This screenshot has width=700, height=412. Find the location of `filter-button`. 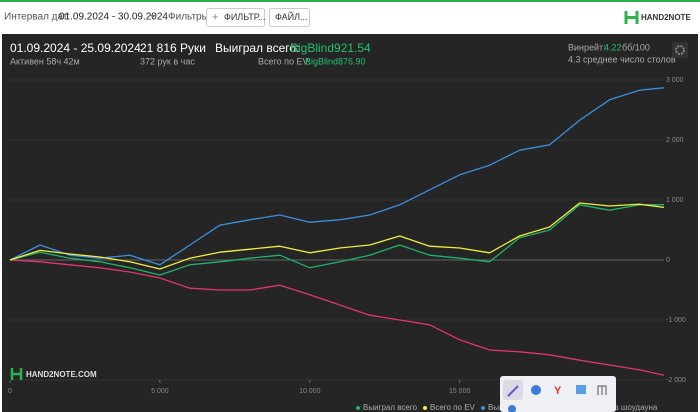

filter-button is located at coordinates (235, 17).